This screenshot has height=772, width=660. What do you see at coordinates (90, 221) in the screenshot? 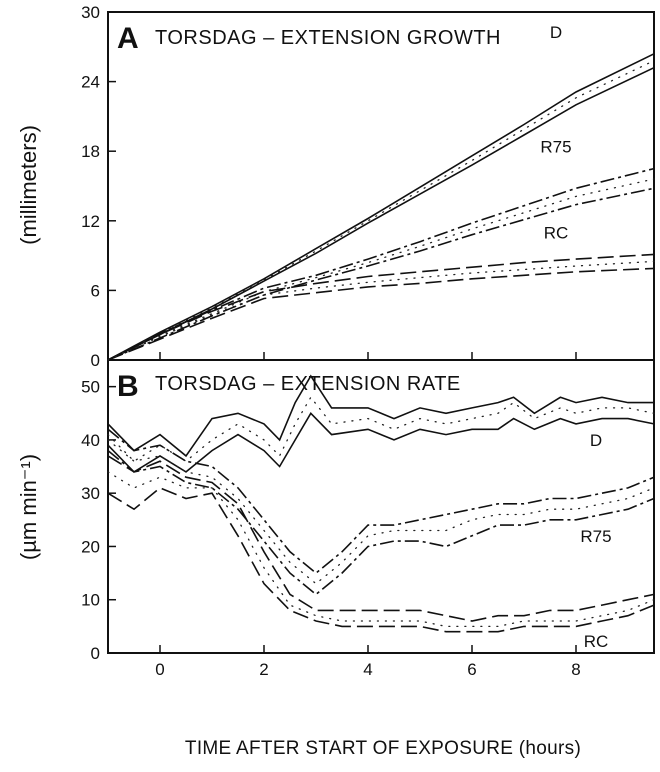
I see `y-tick-label: 12` at bounding box center [90, 221].